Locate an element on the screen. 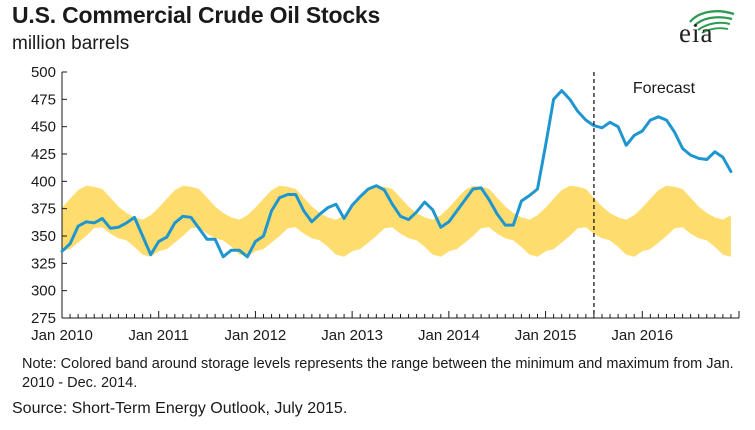  y-tick-label: 400 is located at coordinates (43, 181).